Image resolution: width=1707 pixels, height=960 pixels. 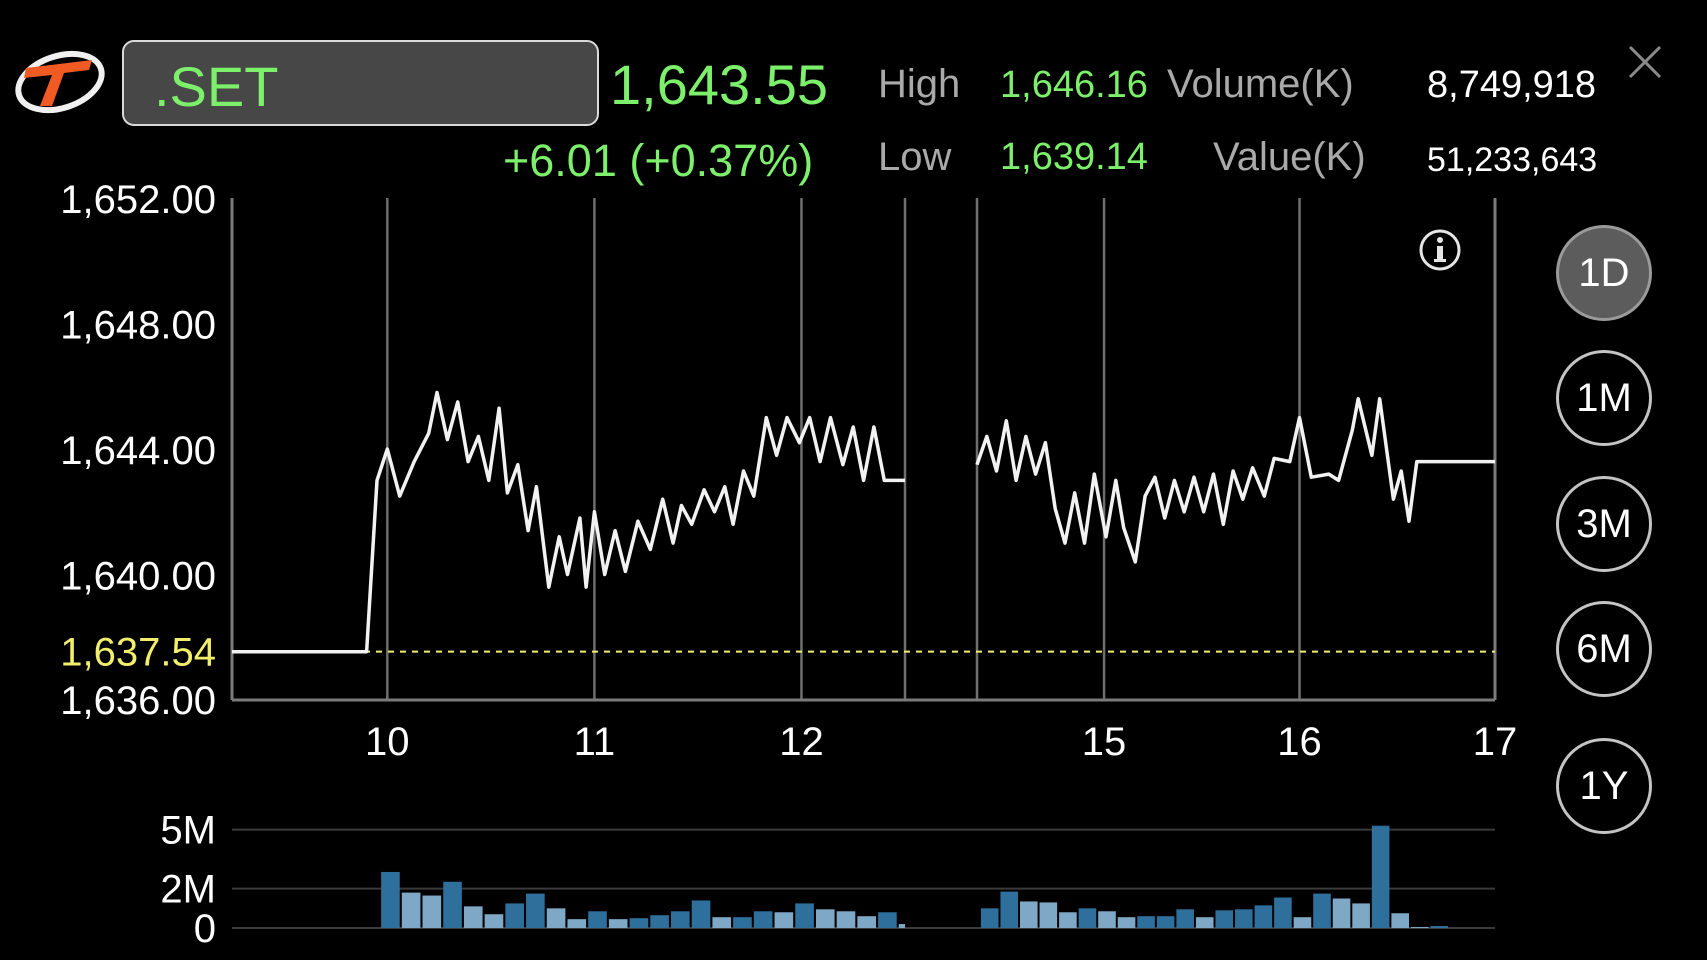 I want to click on low-label: Low, so click(x=915, y=157).